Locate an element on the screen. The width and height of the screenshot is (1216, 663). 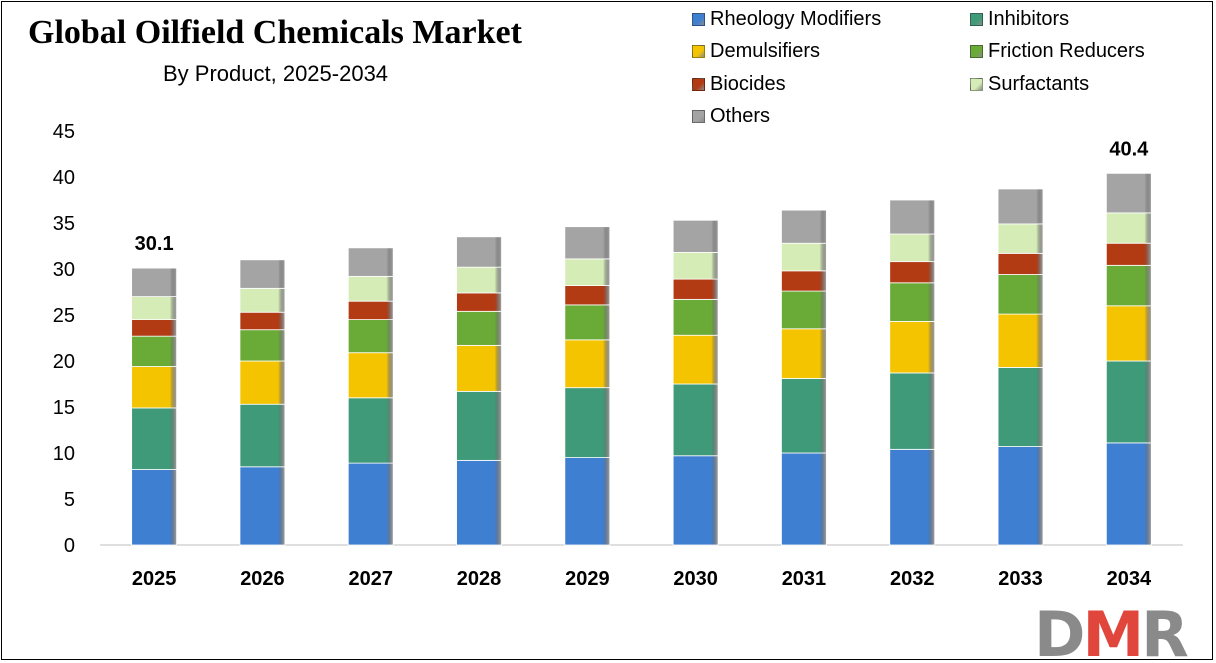
bar-stack-2031 is located at coordinates (804, 377).